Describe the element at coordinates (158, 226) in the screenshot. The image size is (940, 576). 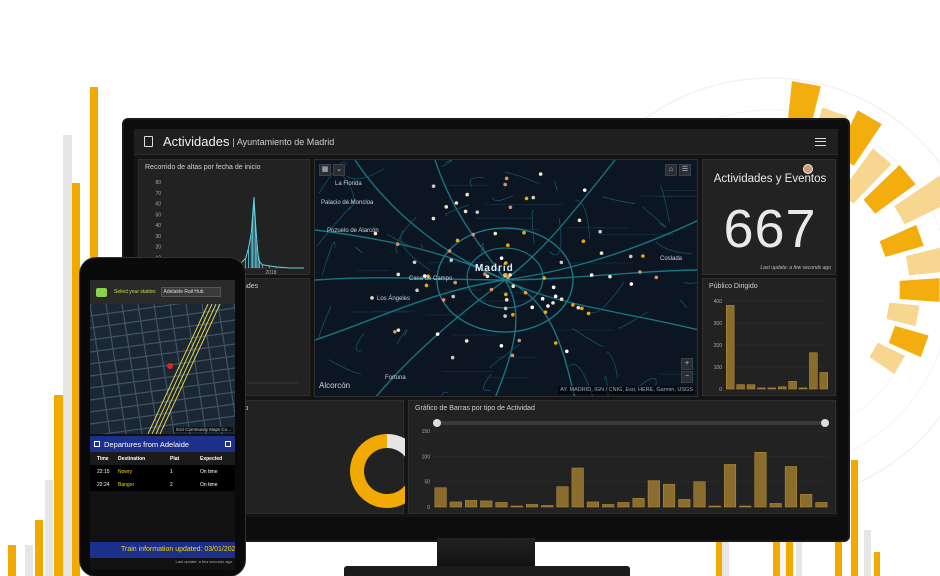
I see `y-tick-label: 40` at that location.